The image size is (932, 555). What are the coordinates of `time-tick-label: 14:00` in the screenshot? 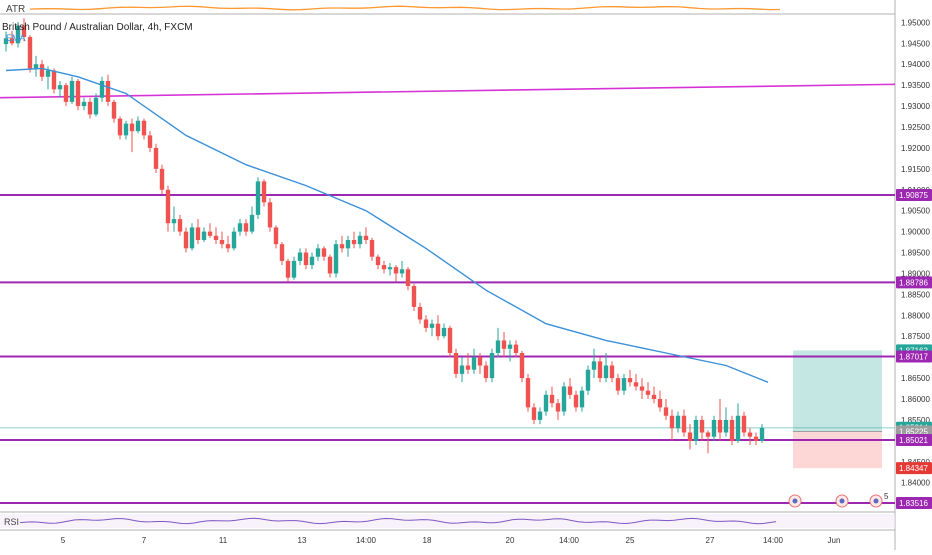 It's located at (366, 540).